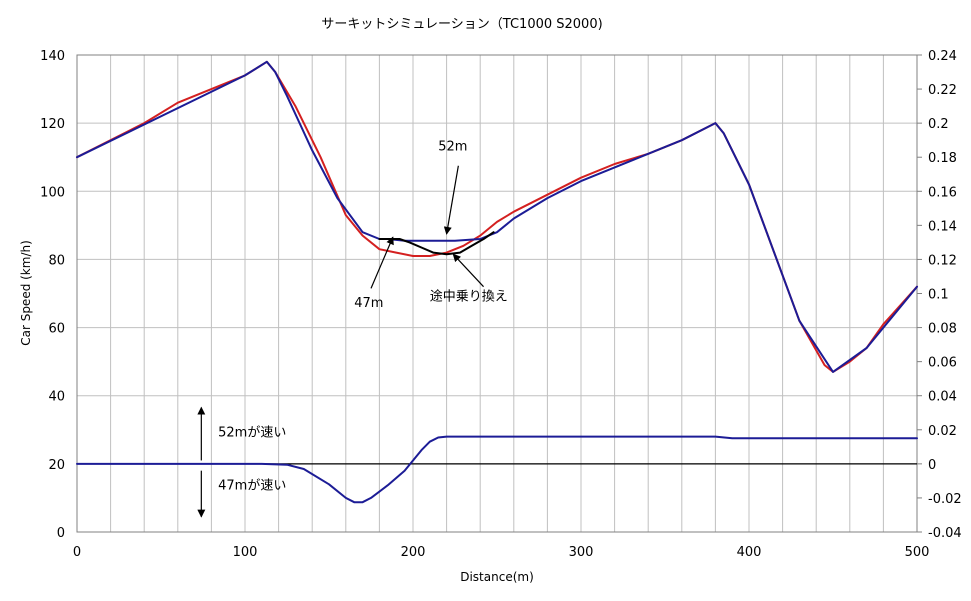  Describe the element at coordinates (942, 431) in the screenshot. I see `y2-tick-label: 0.02` at that location.